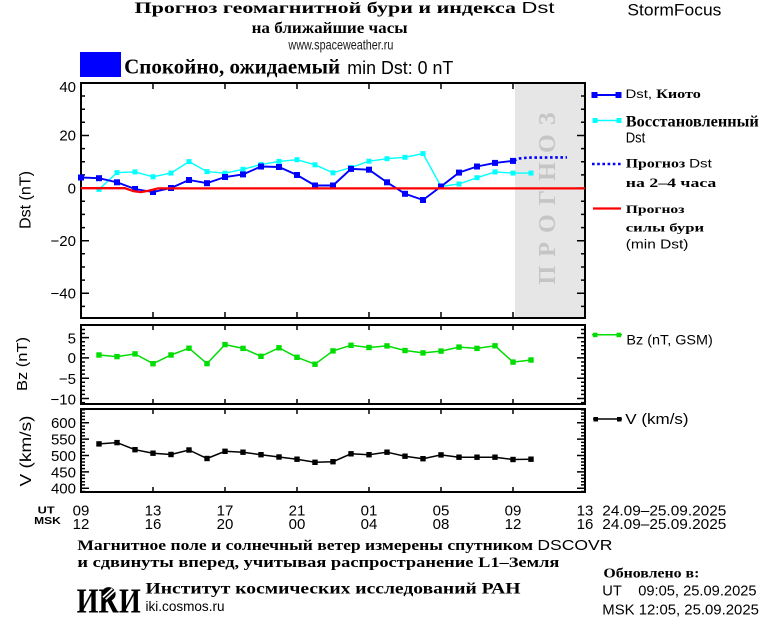  I want to click on svg-text: MSK, so click(47, 521).